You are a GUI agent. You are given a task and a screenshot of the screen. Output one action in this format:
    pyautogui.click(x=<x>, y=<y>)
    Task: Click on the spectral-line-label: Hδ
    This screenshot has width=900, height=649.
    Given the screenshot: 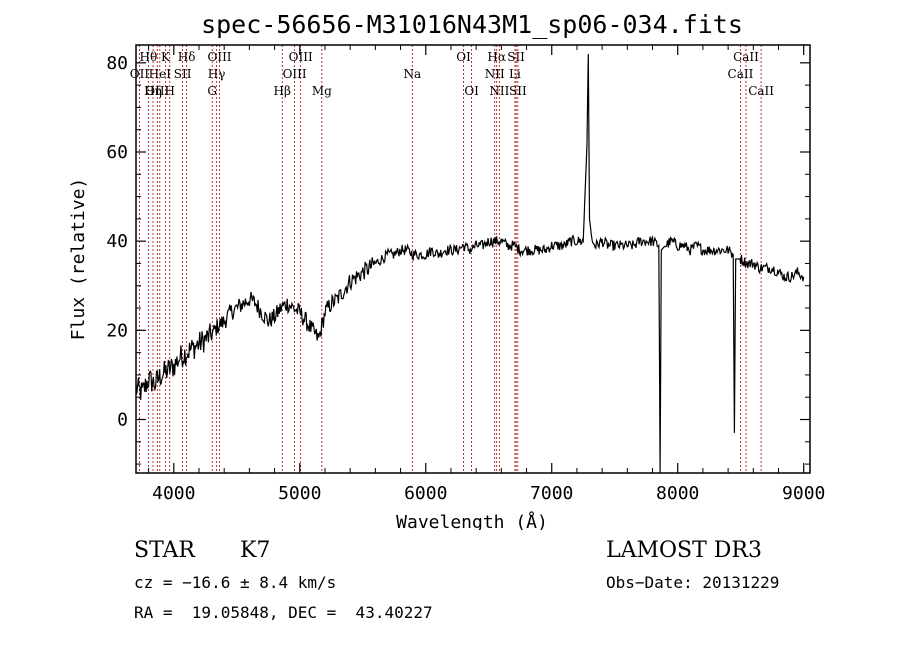 What is the action you would take?
    pyautogui.click(x=187, y=57)
    